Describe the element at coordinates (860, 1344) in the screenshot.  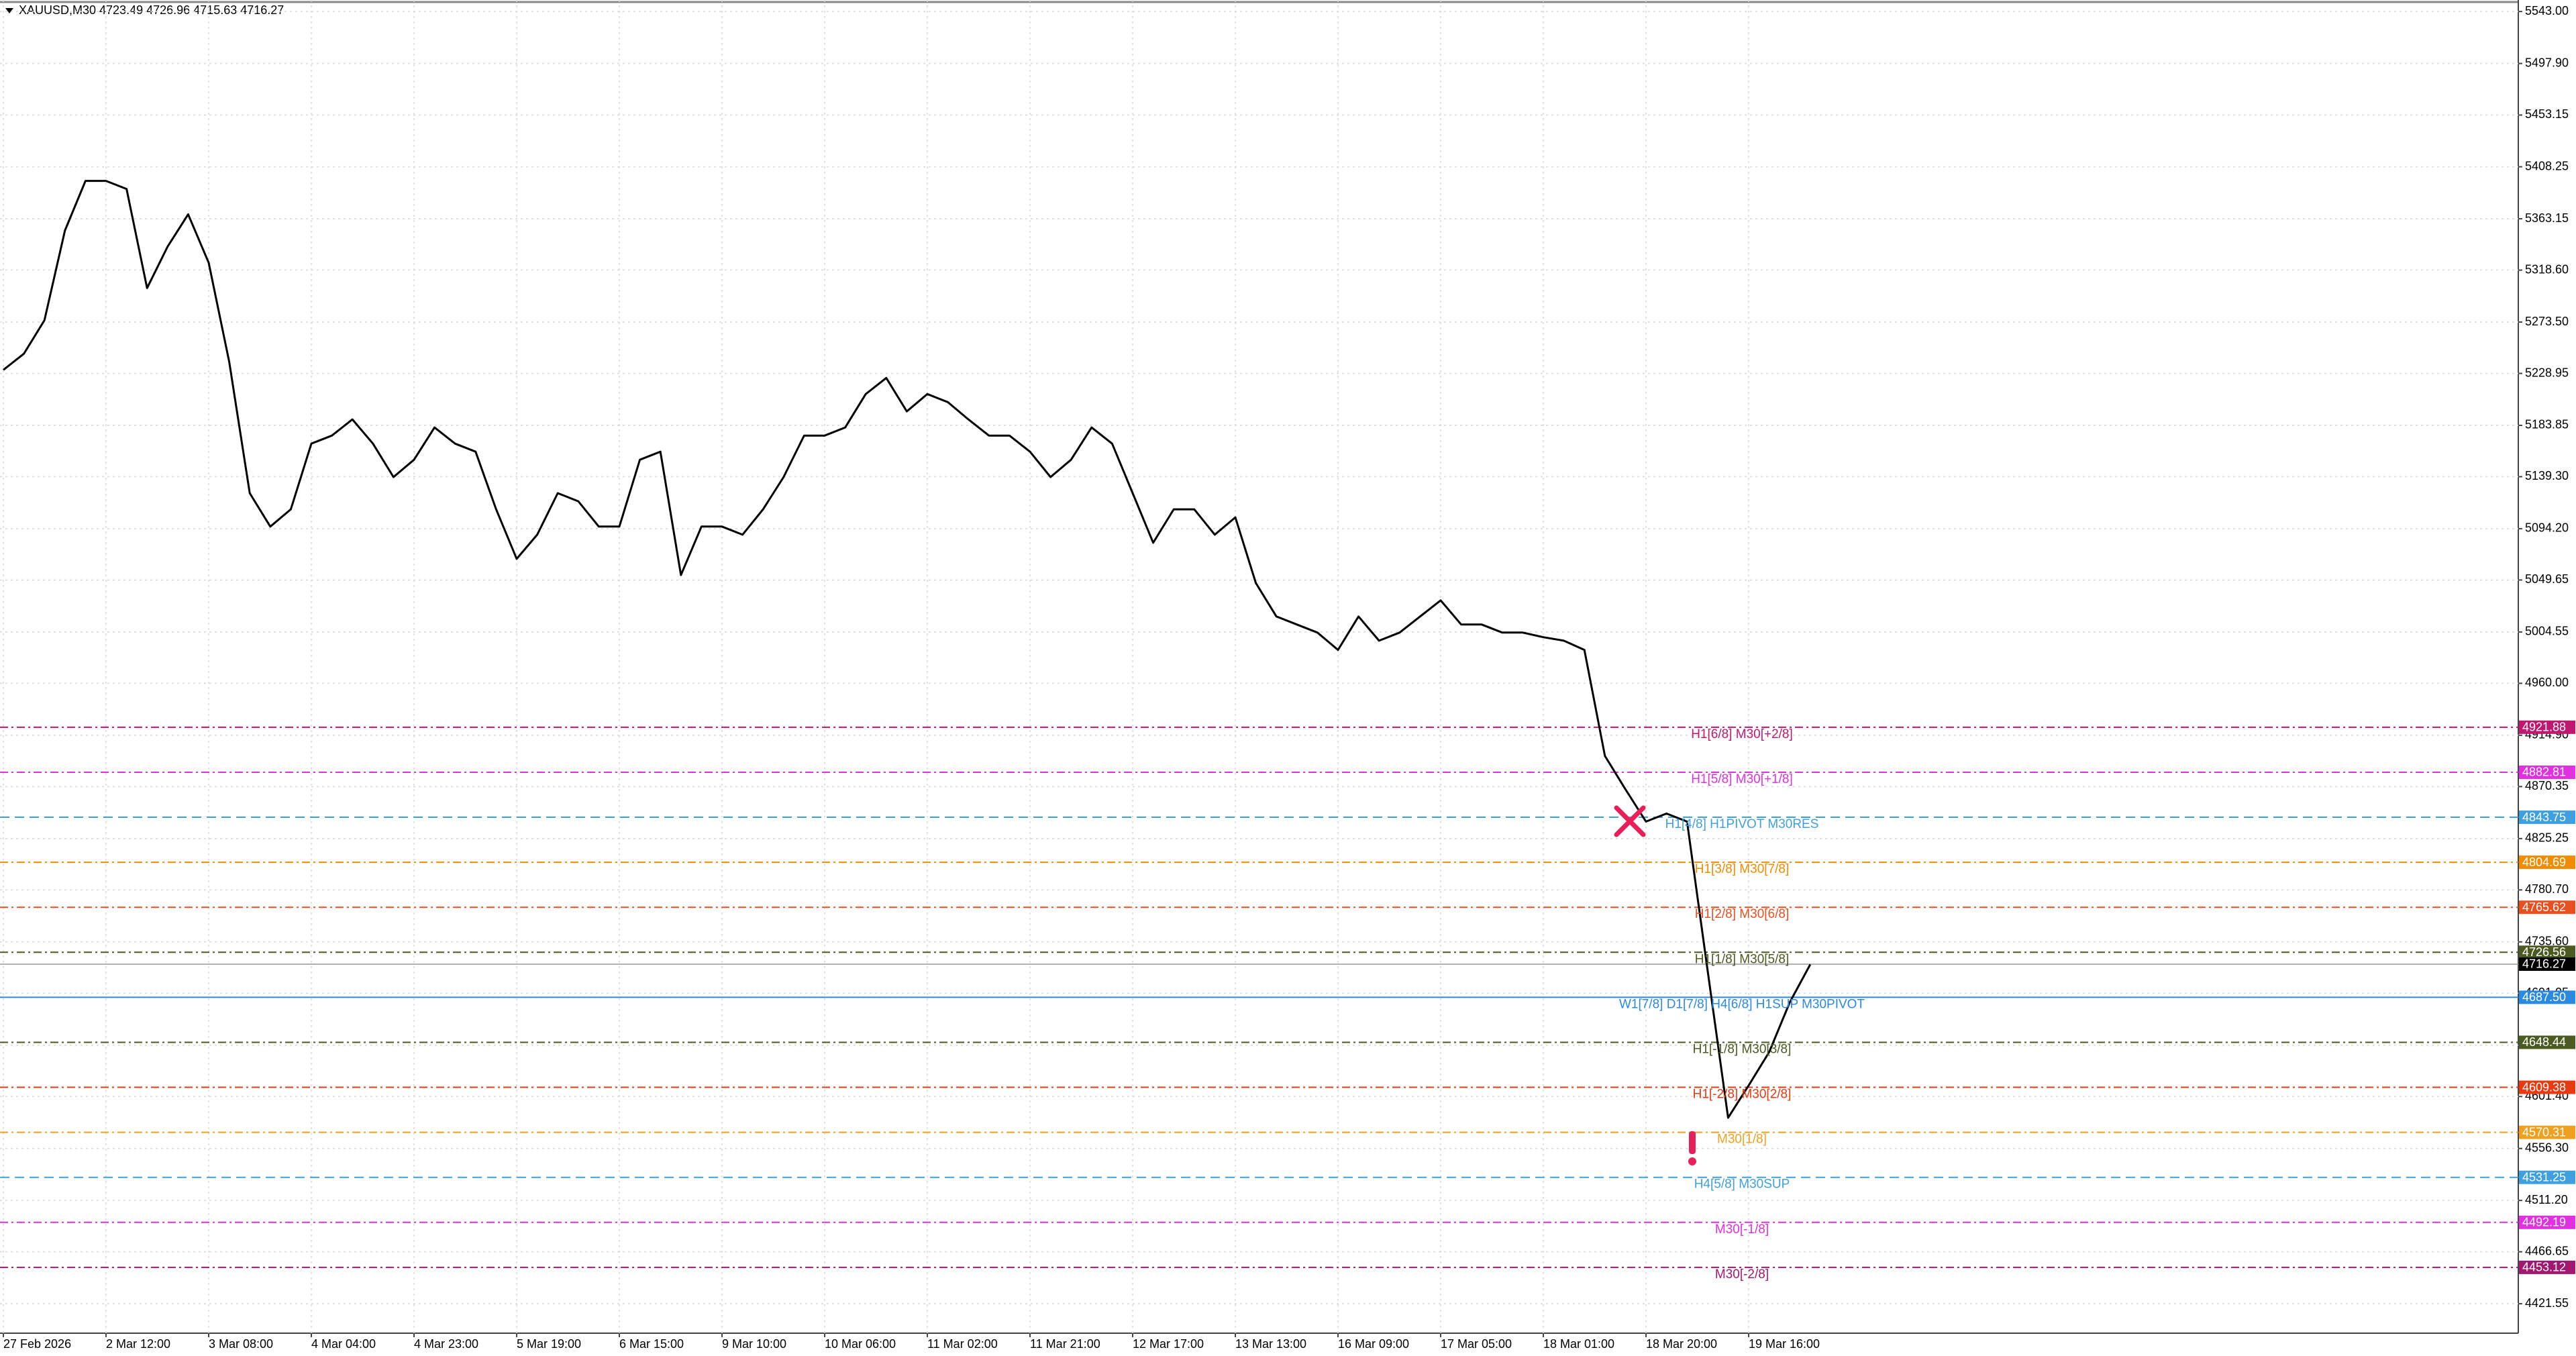
I see `x-tick-label: 10 Mar 06:00` at that location.